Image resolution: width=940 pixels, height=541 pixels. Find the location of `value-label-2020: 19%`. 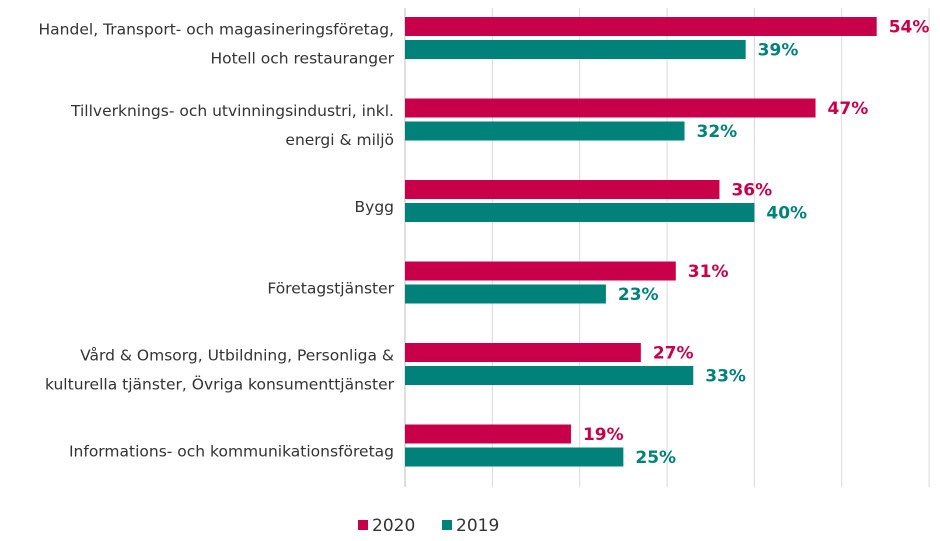

value-label-2020: 19% is located at coordinates (603, 435).